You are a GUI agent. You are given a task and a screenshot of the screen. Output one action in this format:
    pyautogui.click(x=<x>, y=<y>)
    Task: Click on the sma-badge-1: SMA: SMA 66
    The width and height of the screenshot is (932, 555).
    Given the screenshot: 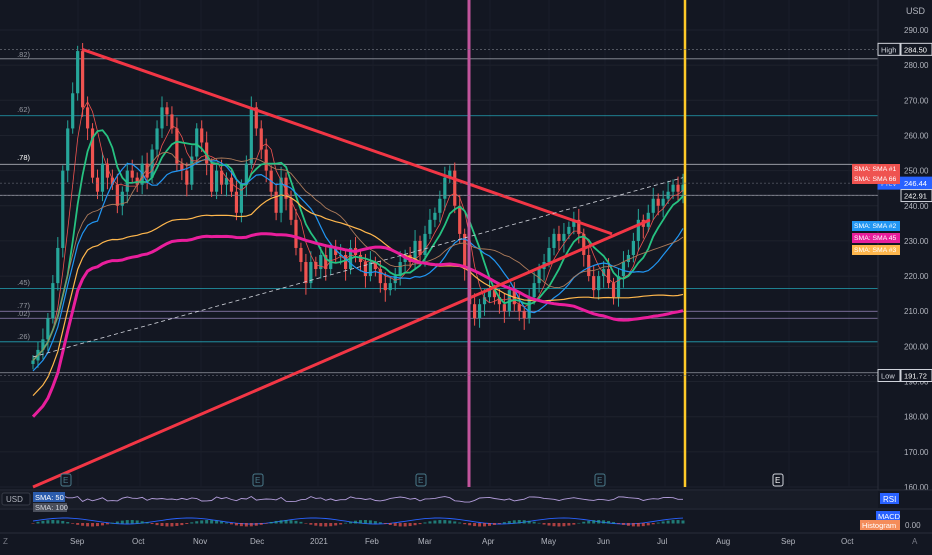 What is the action you would take?
    pyautogui.click(x=876, y=179)
    